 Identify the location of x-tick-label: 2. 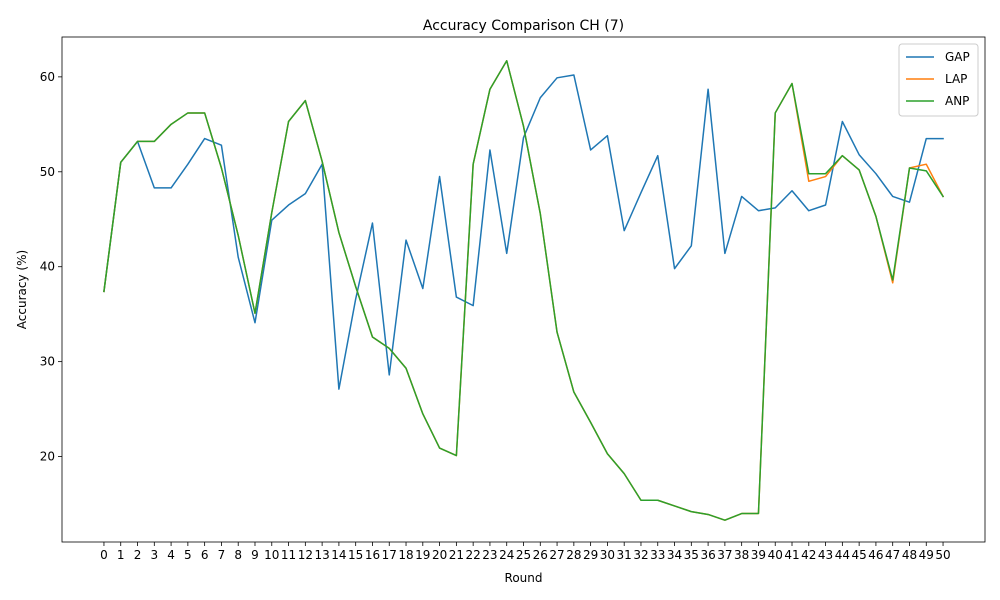
(138, 555).